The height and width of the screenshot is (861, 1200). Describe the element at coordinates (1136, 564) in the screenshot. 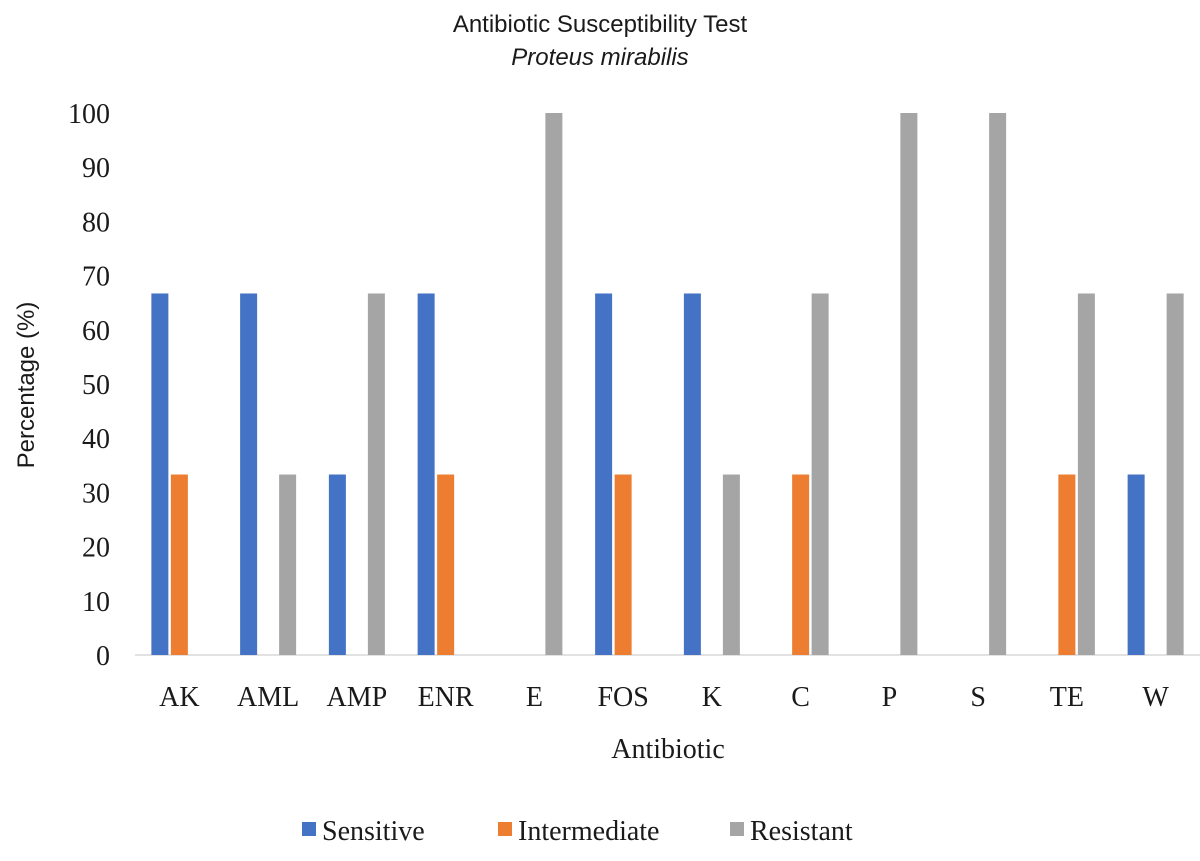

I see `bar-sensitive-w` at that location.